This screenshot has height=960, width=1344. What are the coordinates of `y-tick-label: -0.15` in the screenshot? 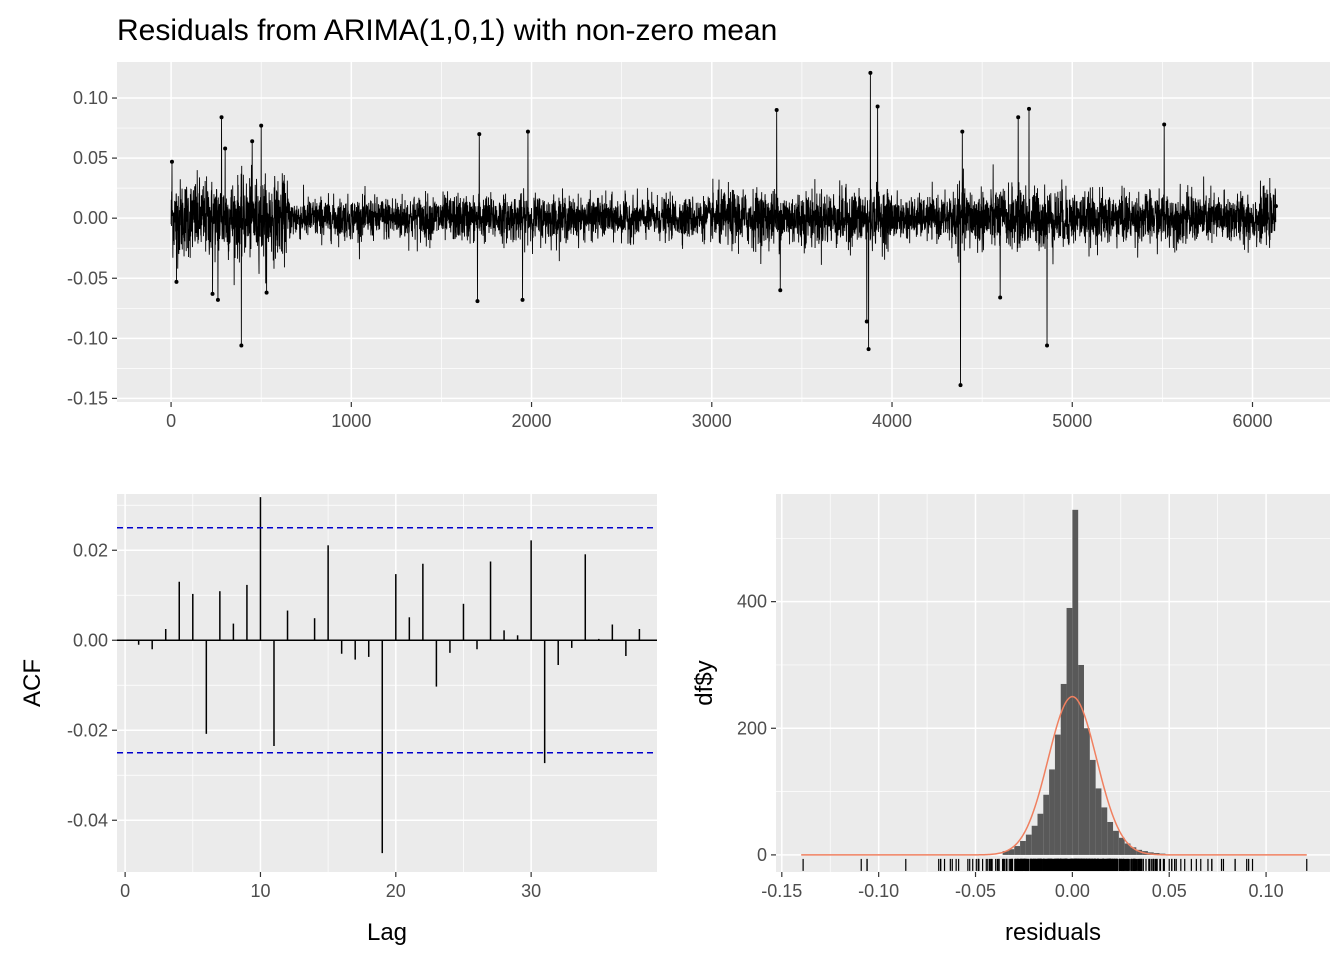 It's located at (87, 398).